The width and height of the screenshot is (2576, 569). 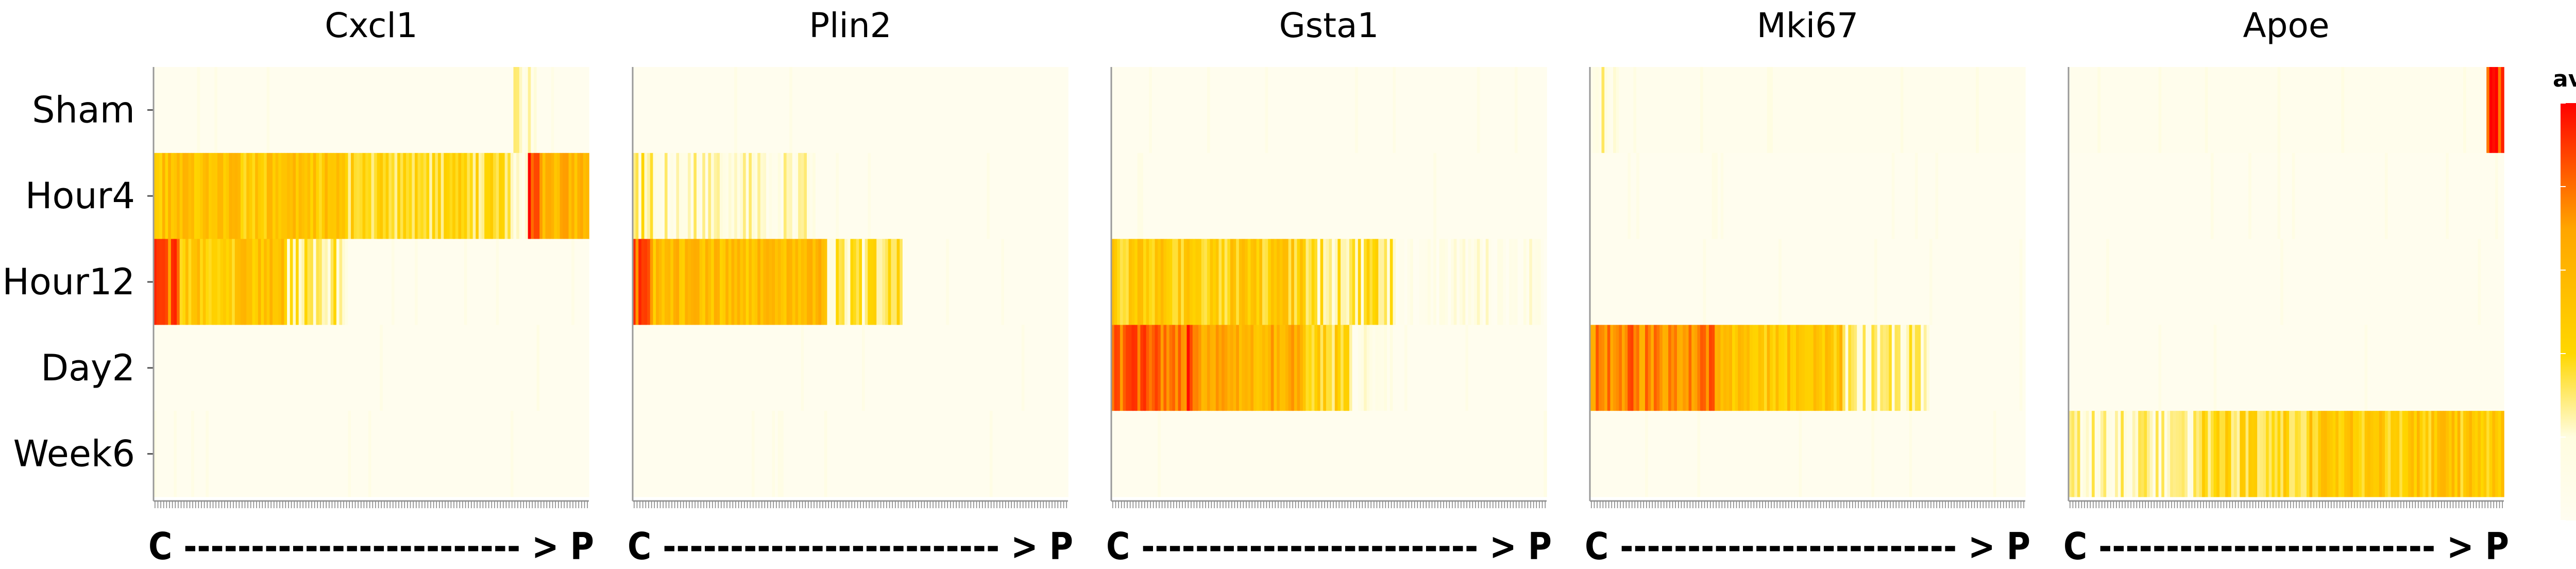 What do you see at coordinates (851, 546) in the screenshot?
I see `x-axis-label: C ------------------------- > P` at bounding box center [851, 546].